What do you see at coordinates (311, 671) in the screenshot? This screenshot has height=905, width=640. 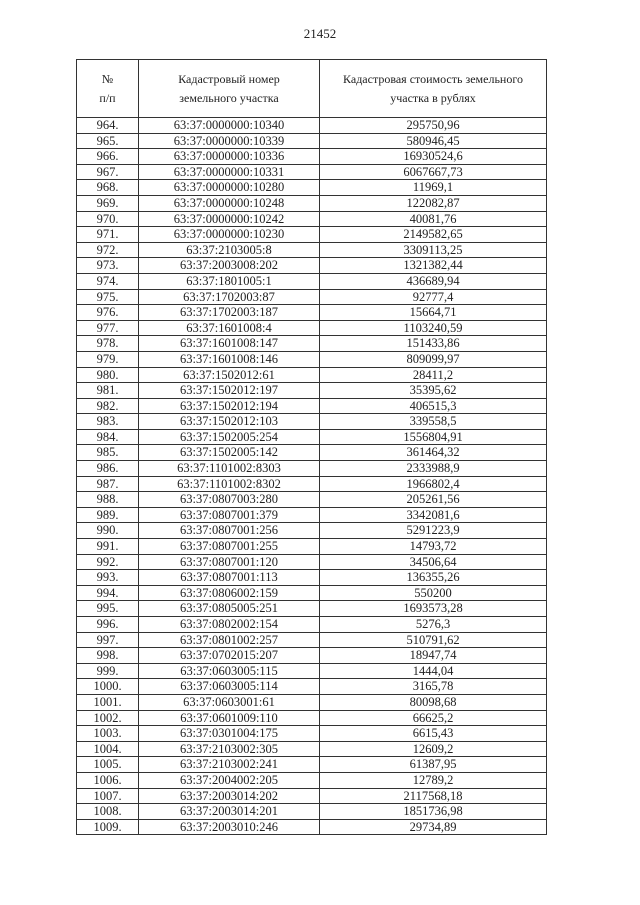 I see `table-row: 999. 63:37:0603005:115 1444,04` at bounding box center [311, 671].